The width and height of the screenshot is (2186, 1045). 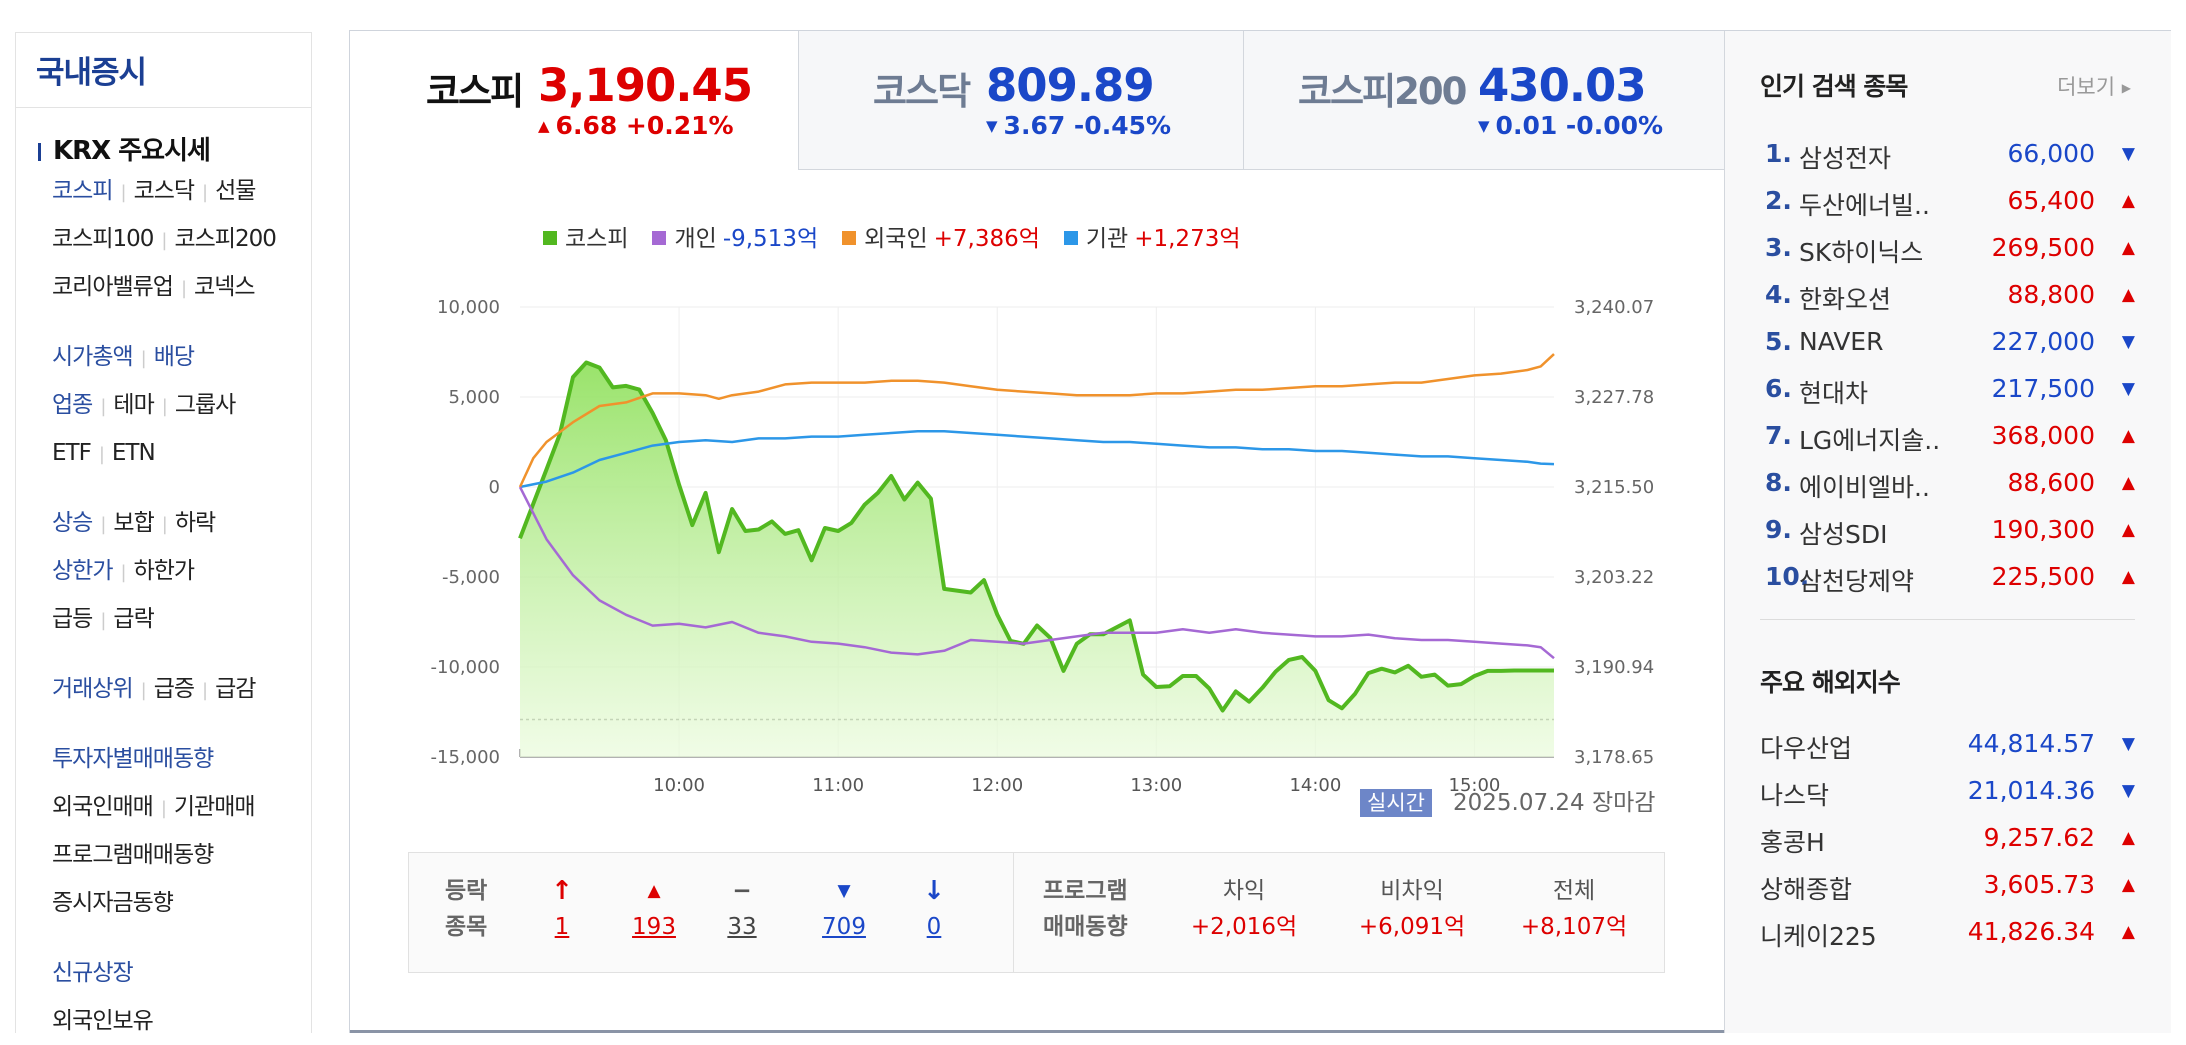 I want to click on stock-name: 삼천당제약, so click(x=1857, y=581).